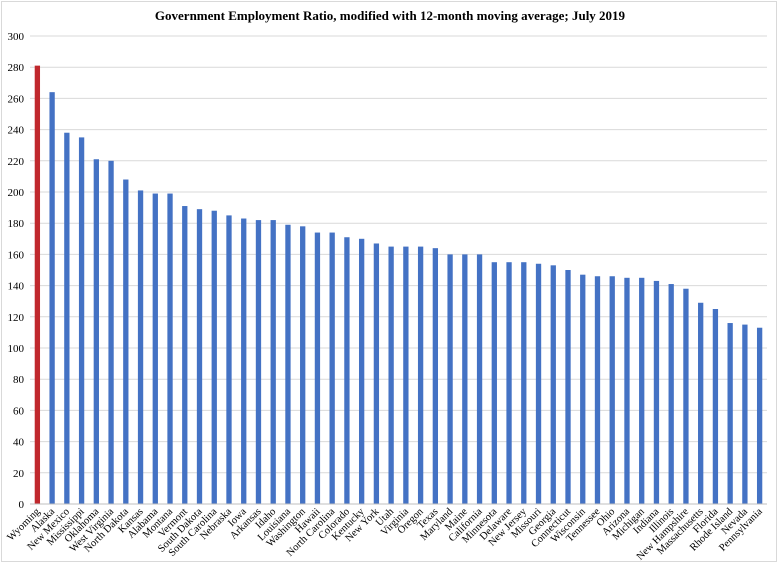 The image size is (780, 565). What do you see at coordinates (126, 341) in the screenshot?
I see `bar-north-dakota` at bounding box center [126, 341].